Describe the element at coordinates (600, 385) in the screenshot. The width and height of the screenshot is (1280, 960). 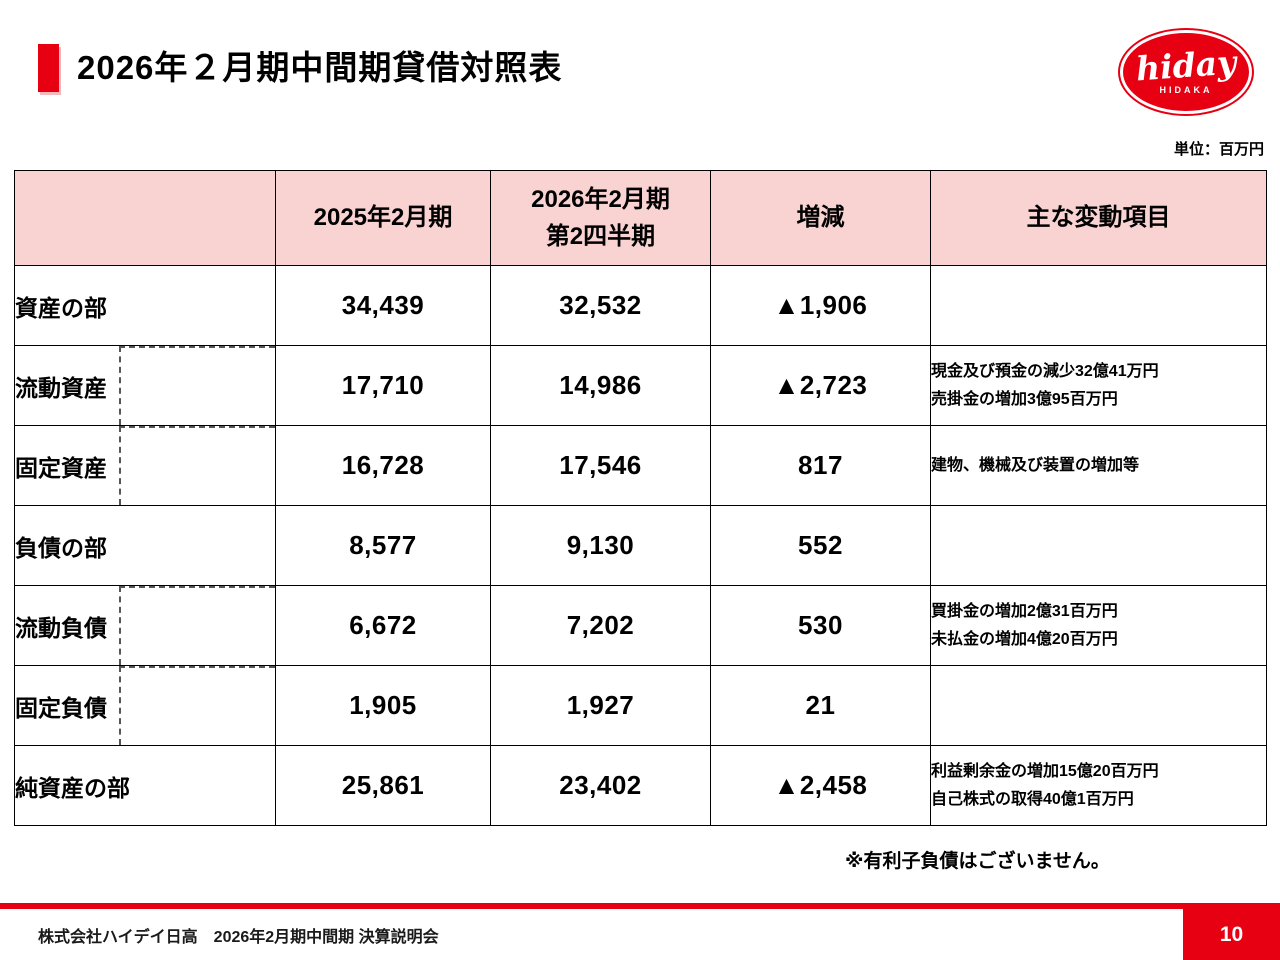
I see `value-curr: 14,986` at that location.